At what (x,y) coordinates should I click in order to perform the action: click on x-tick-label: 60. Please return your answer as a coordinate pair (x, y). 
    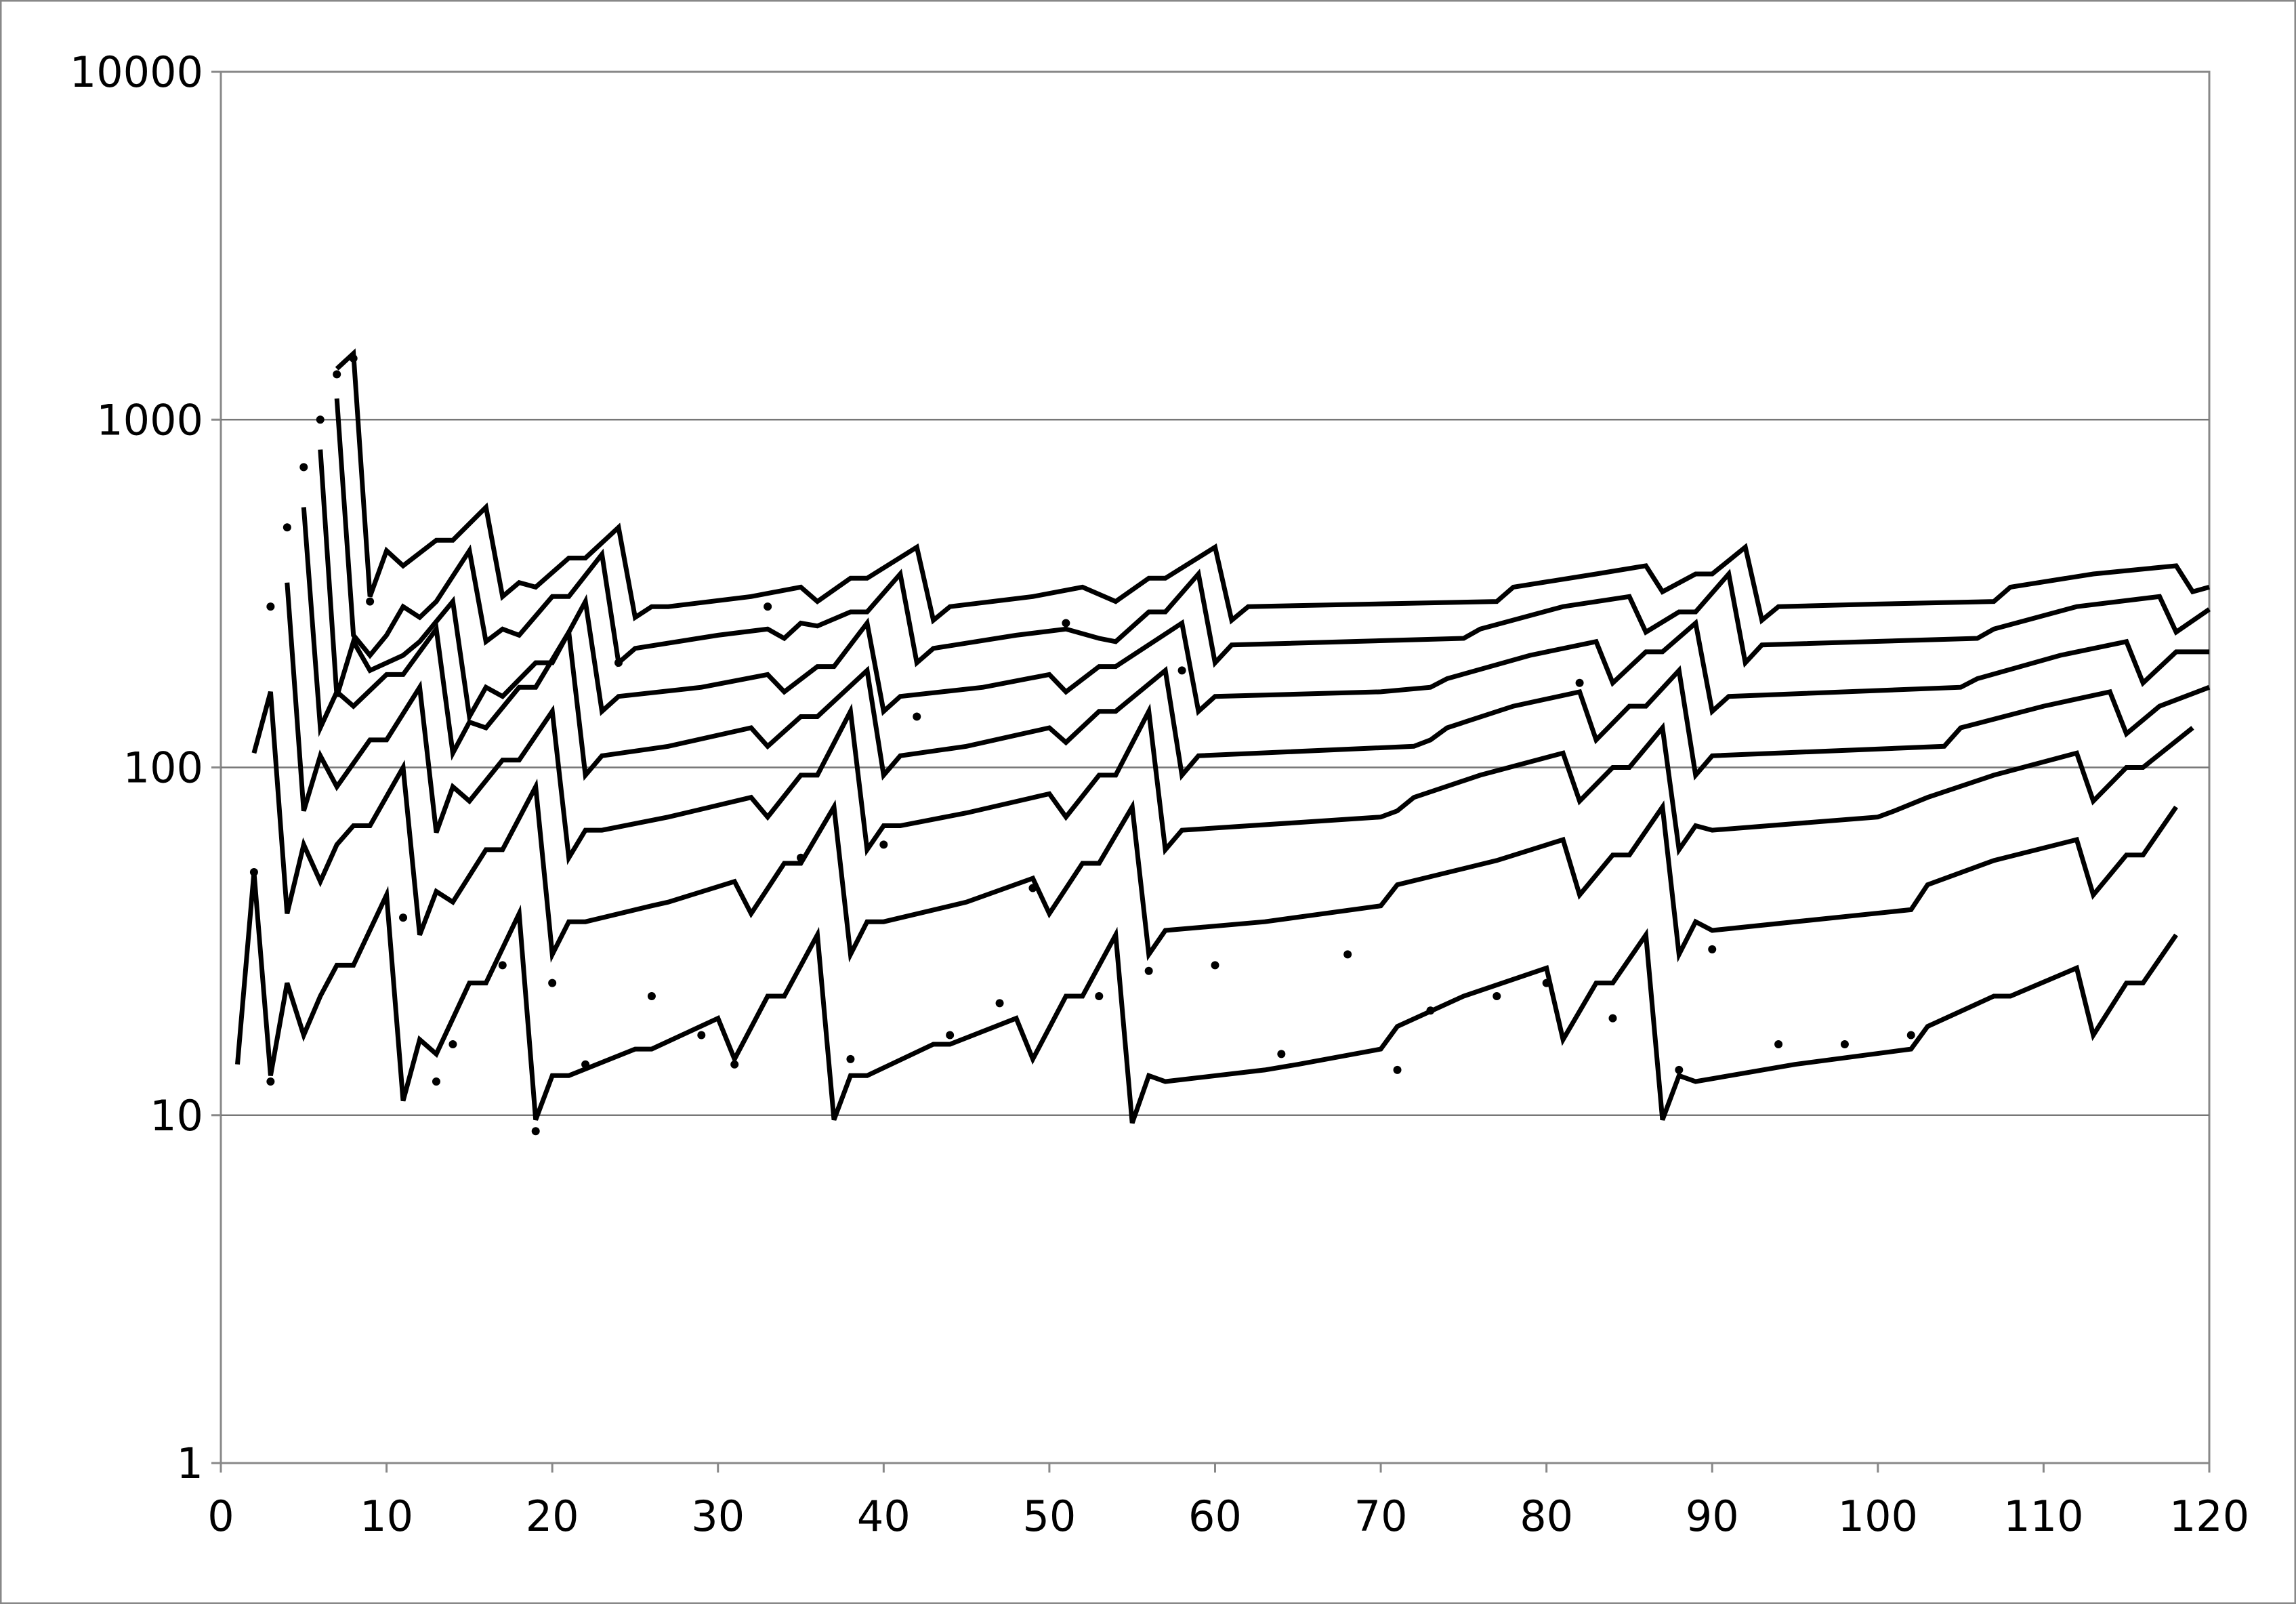
    Looking at the image, I should click on (1215, 1517).